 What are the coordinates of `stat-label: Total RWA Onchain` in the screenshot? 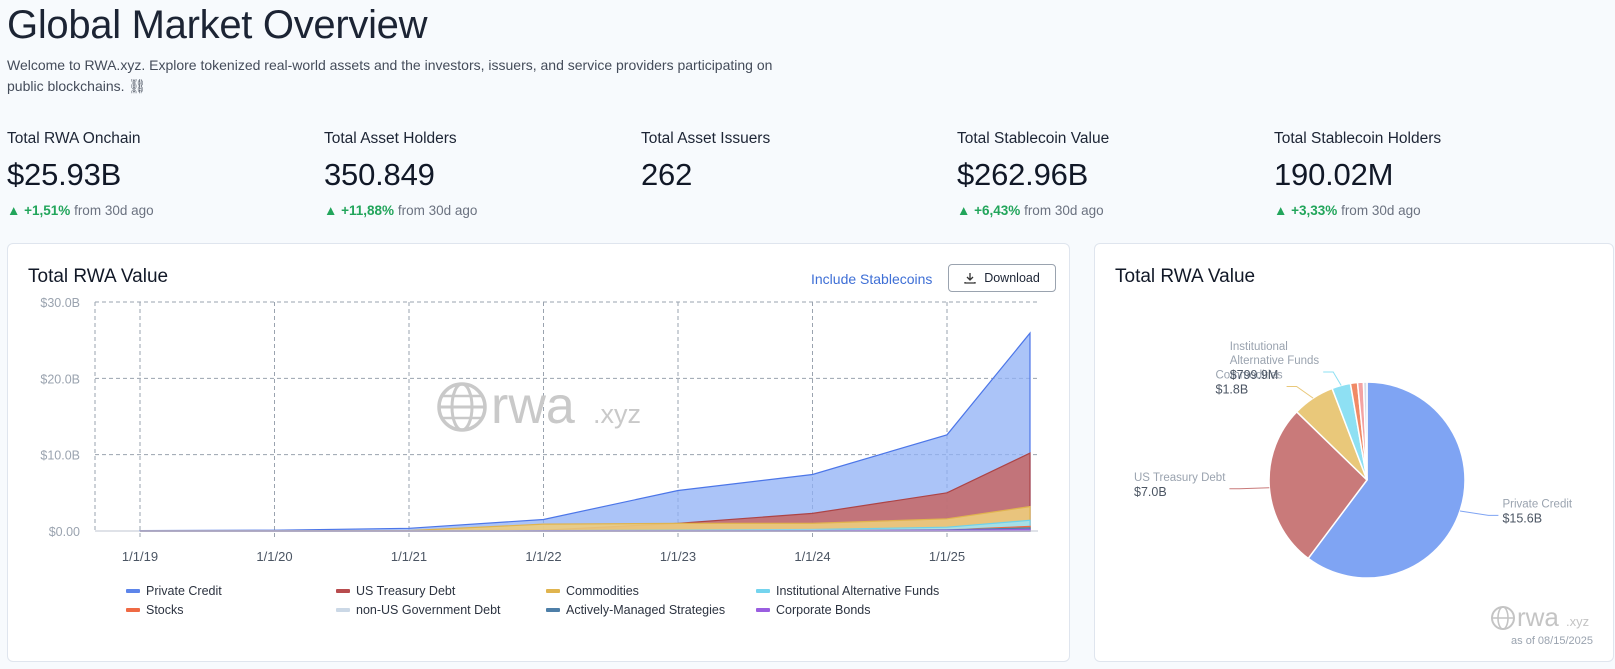 It's located at (74, 138).